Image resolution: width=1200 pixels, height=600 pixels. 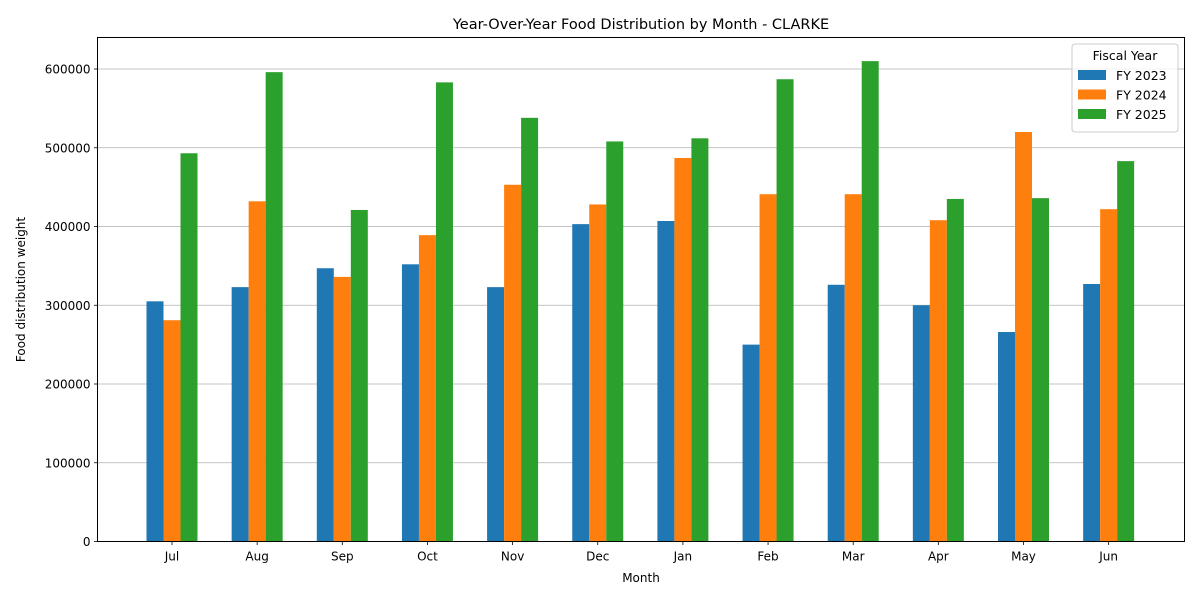 What do you see at coordinates (683, 557) in the screenshot?
I see `x-tick-label: Jan` at bounding box center [683, 557].